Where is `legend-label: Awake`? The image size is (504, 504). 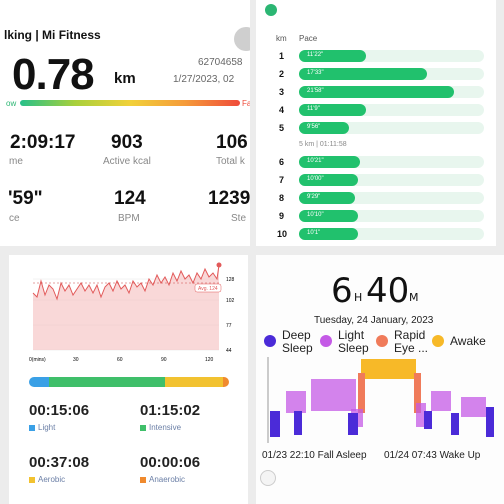
legend-label: Awake is located at coordinates (468, 341).